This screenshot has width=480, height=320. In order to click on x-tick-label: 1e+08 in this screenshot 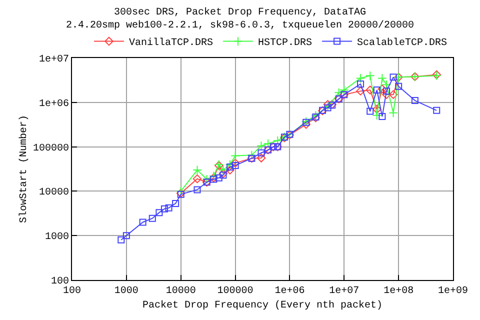, I will do `click(399, 291)`.